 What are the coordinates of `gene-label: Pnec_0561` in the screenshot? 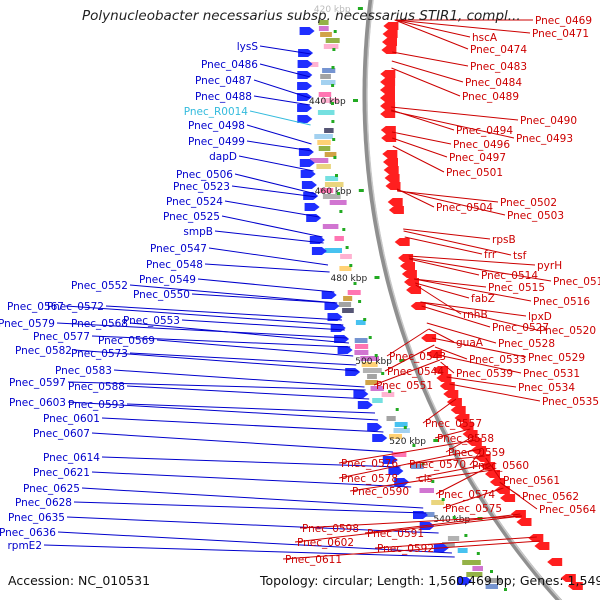 It's located at (531, 481).